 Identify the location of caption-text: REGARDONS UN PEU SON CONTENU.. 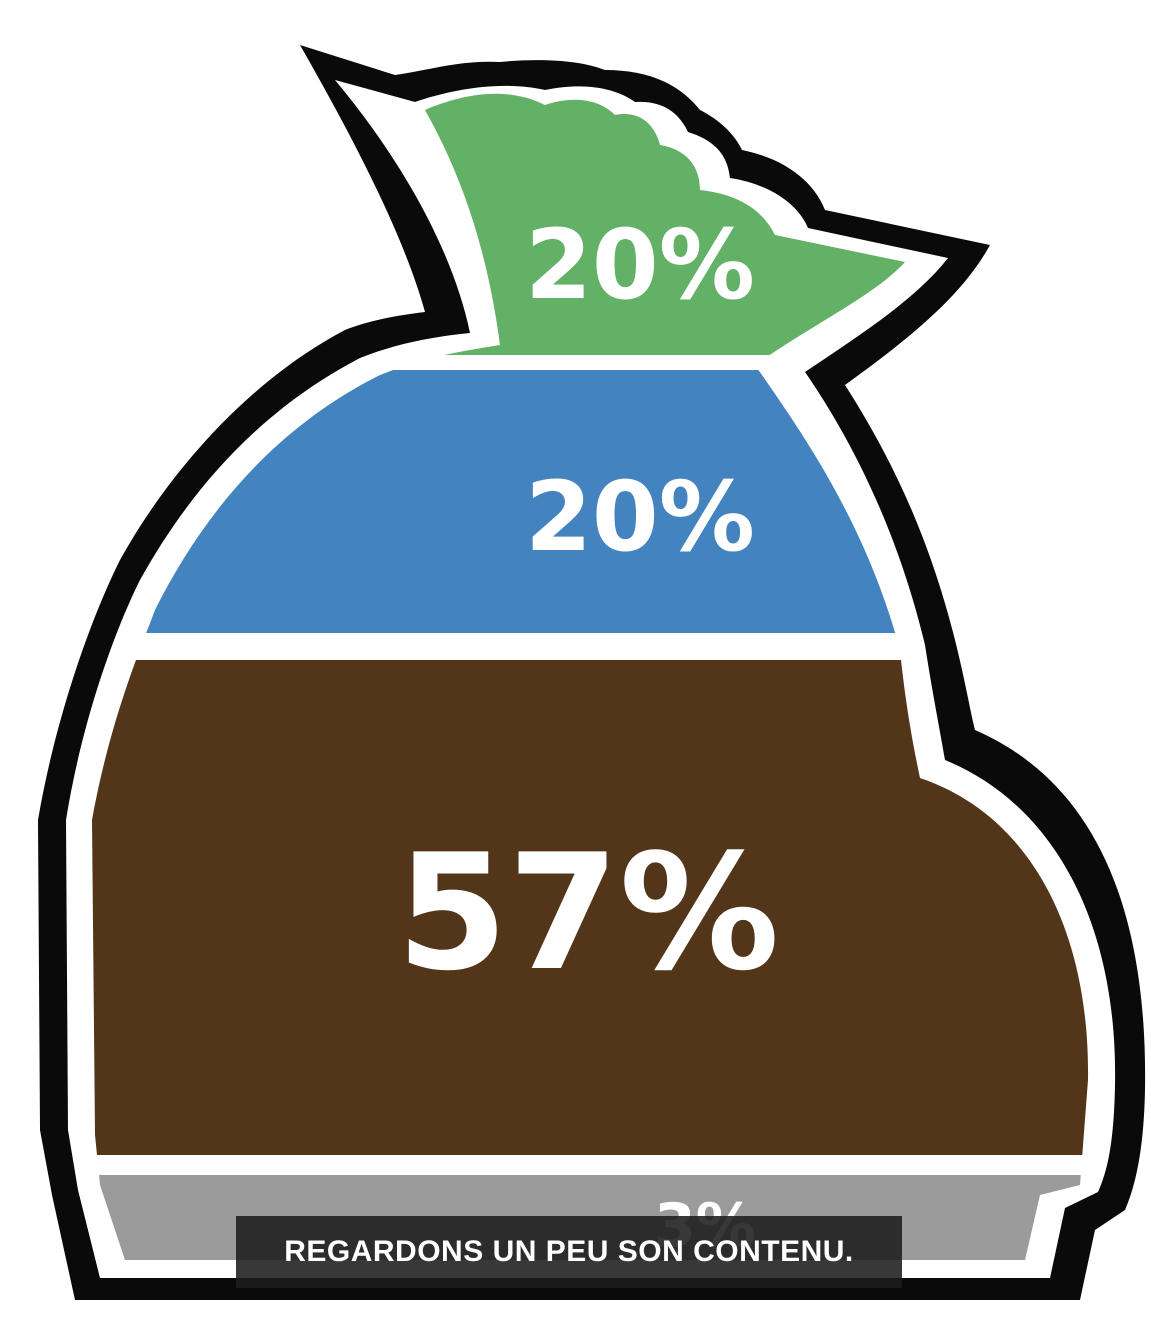
(569, 1251).